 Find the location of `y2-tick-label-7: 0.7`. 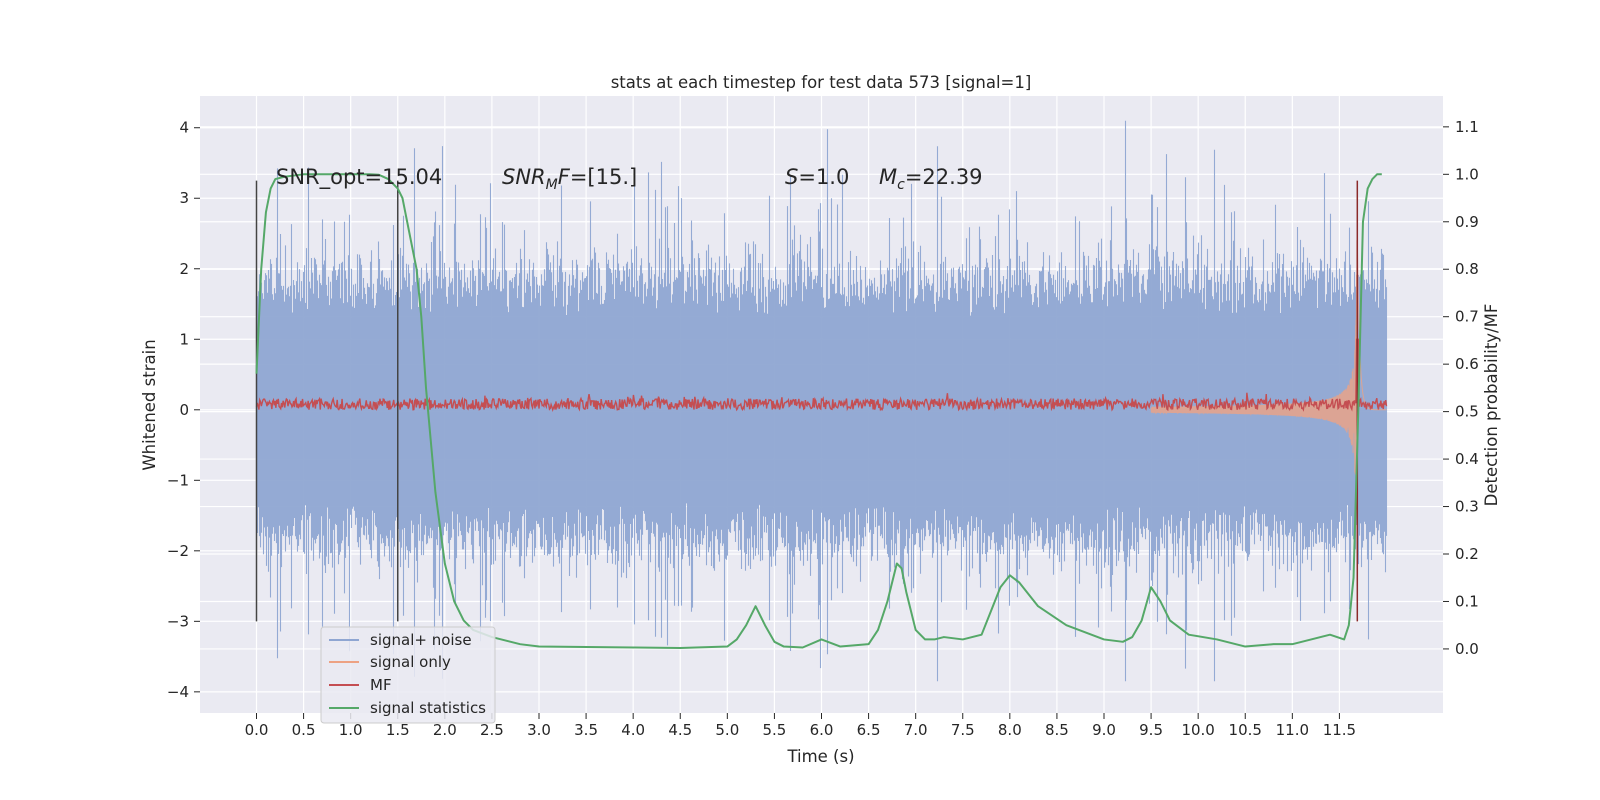

y2-tick-label-7: 0.7 is located at coordinates (1467, 317).